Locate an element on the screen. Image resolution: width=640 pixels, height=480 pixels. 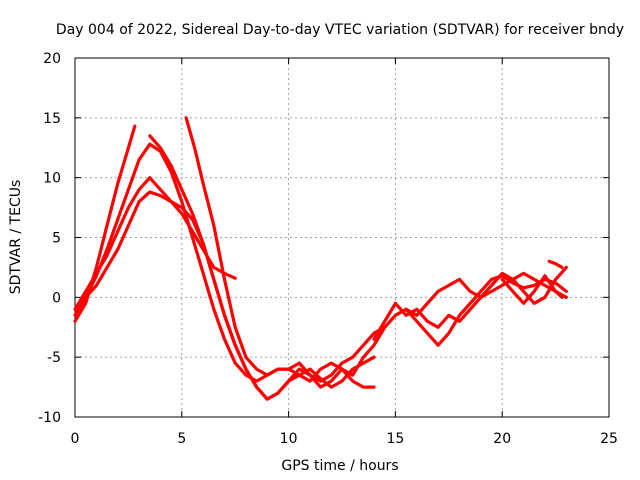
x-tick-label: 15 is located at coordinates (395, 439).